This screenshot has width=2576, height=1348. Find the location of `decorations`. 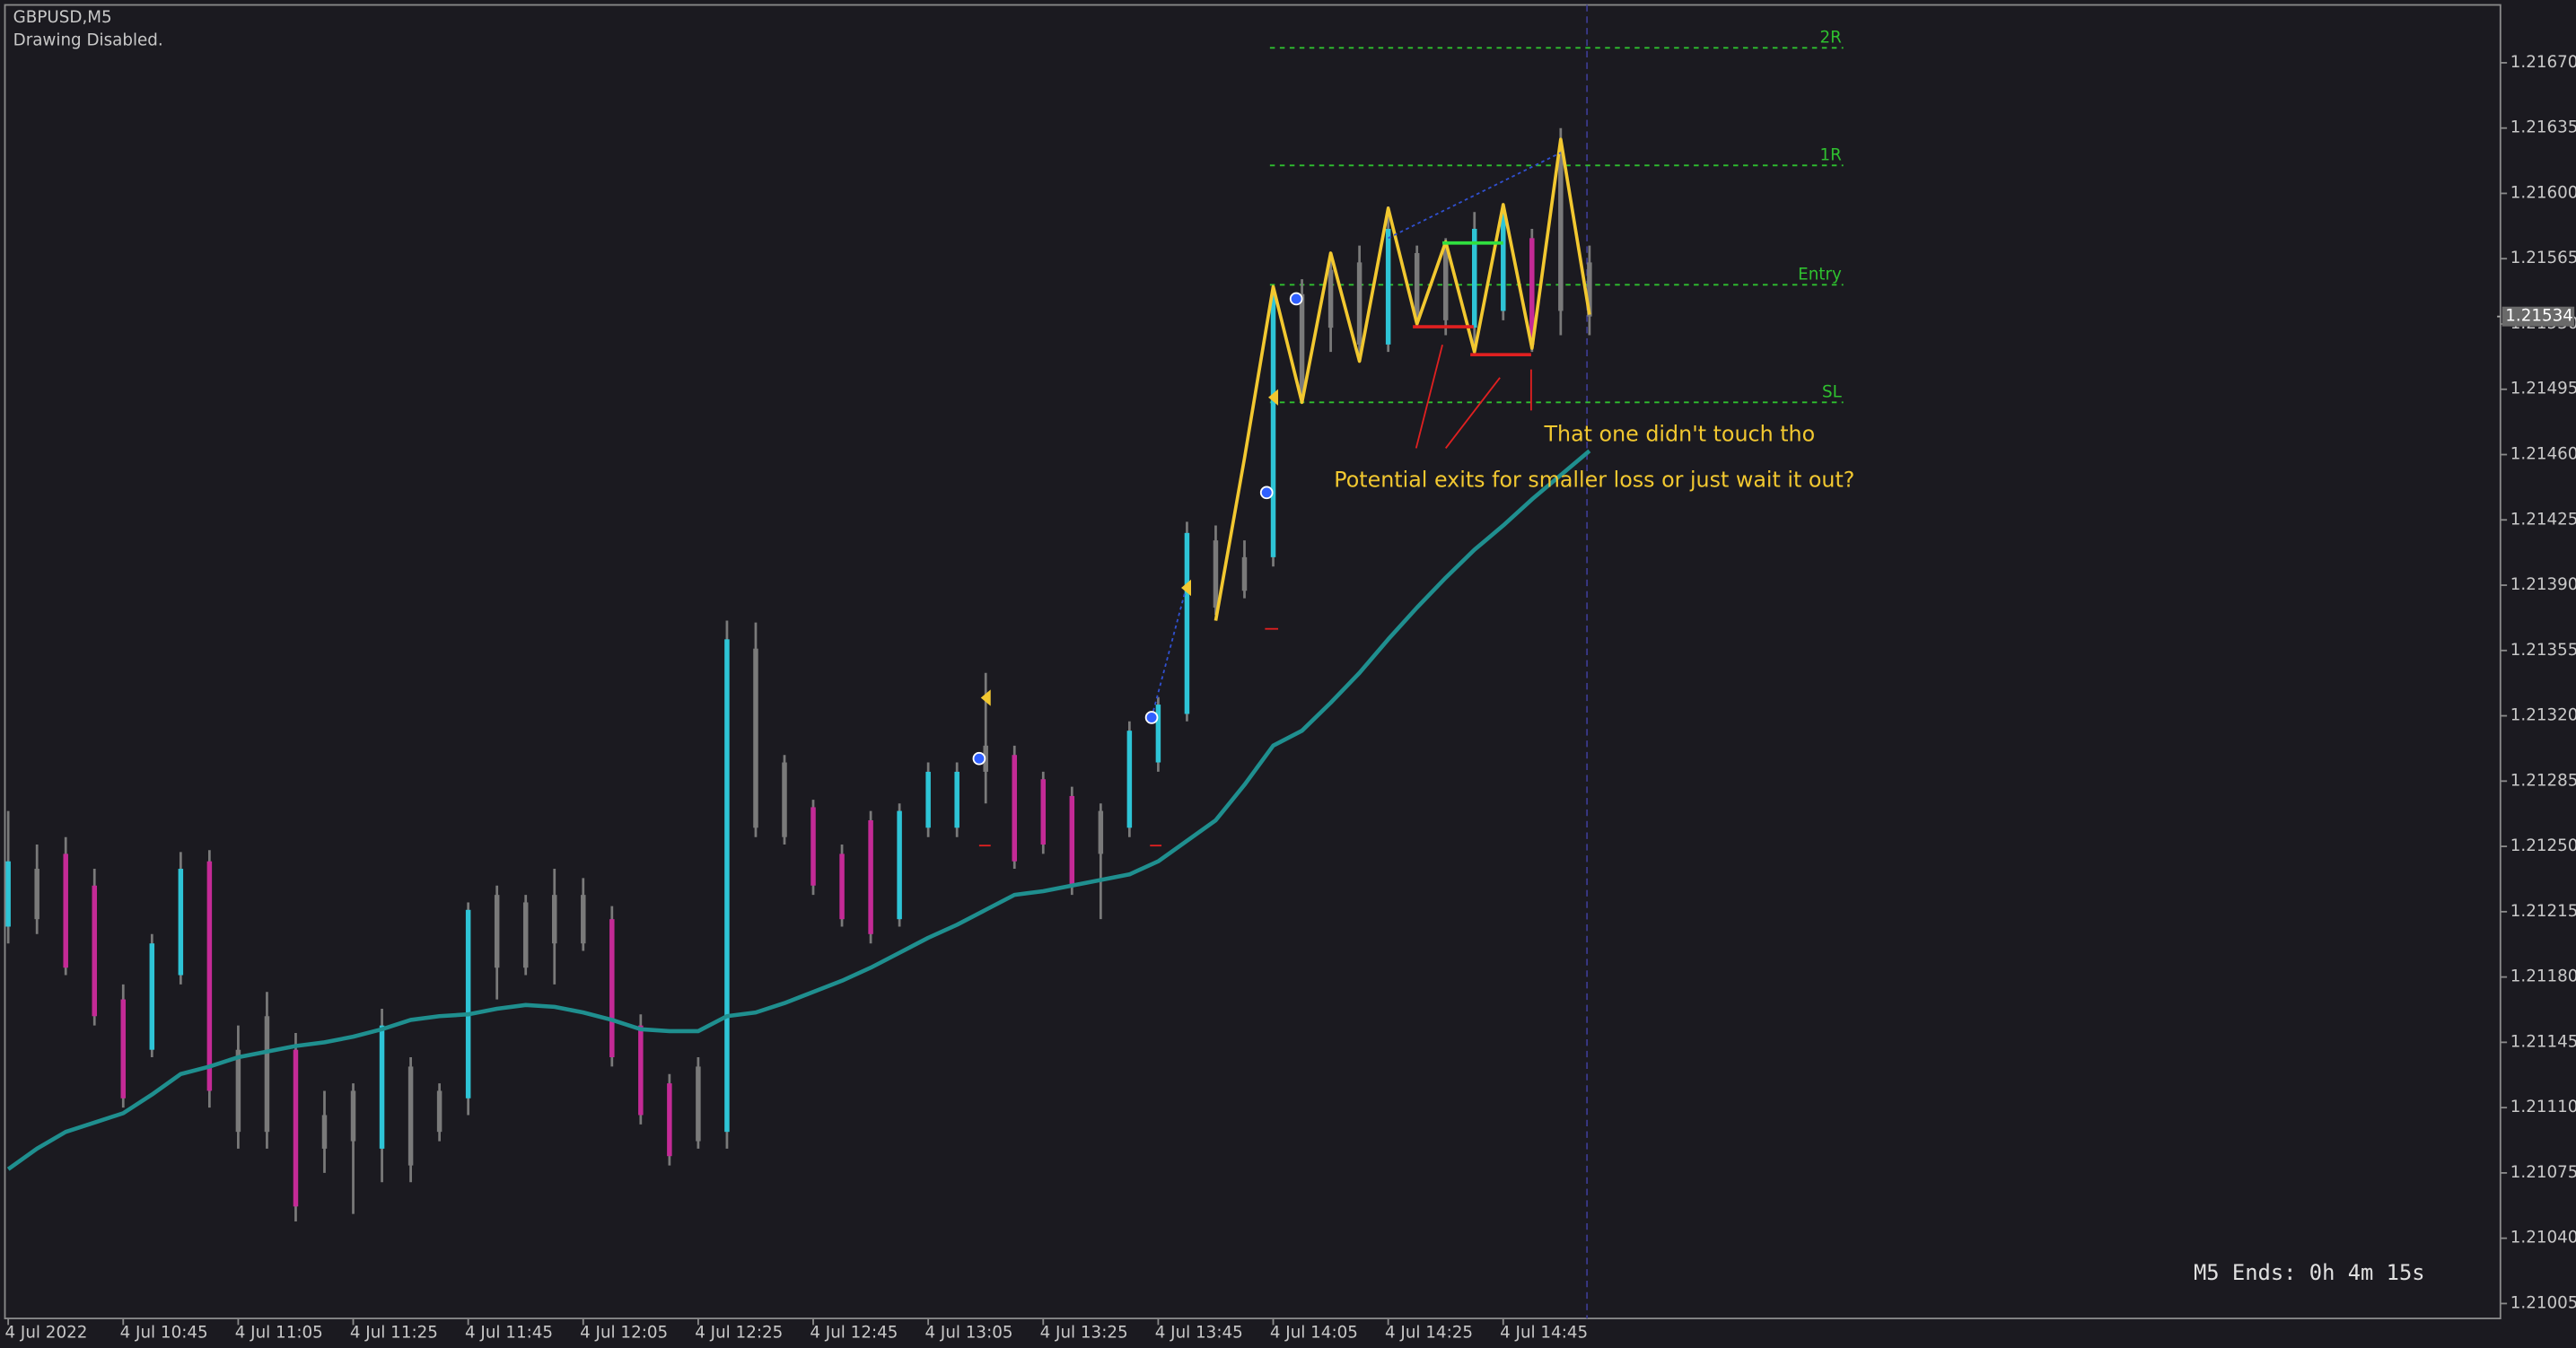

decorations is located at coordinates (1267, 500).